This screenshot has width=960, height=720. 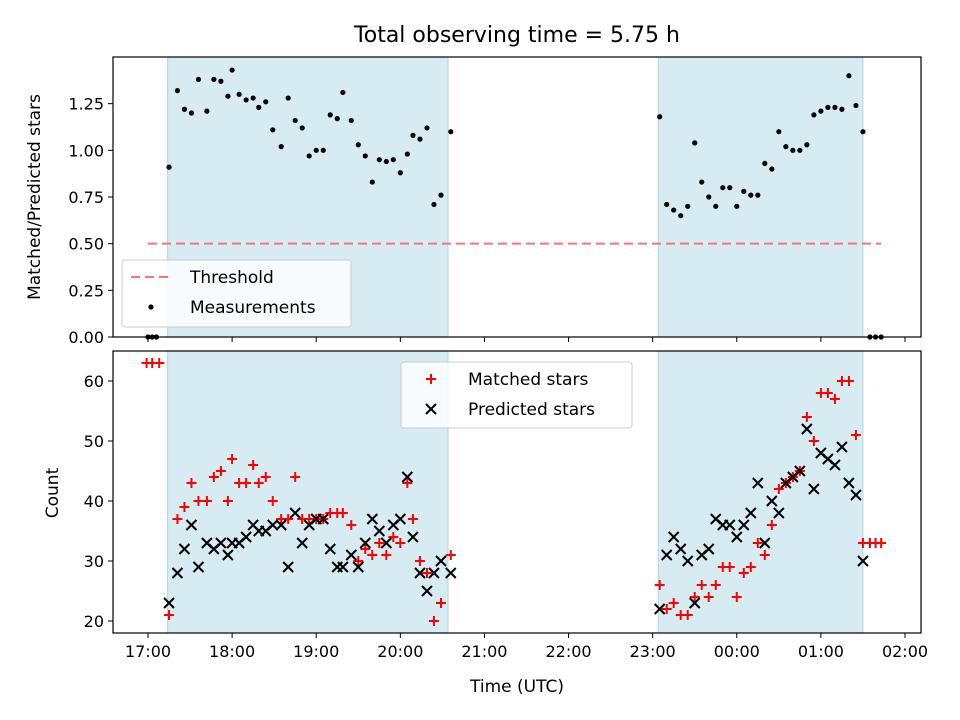 What do you see at coordinates (86, 244) in the screenshot?
I see `y-tick-label: 0.50` at bounding box center [86, 244].